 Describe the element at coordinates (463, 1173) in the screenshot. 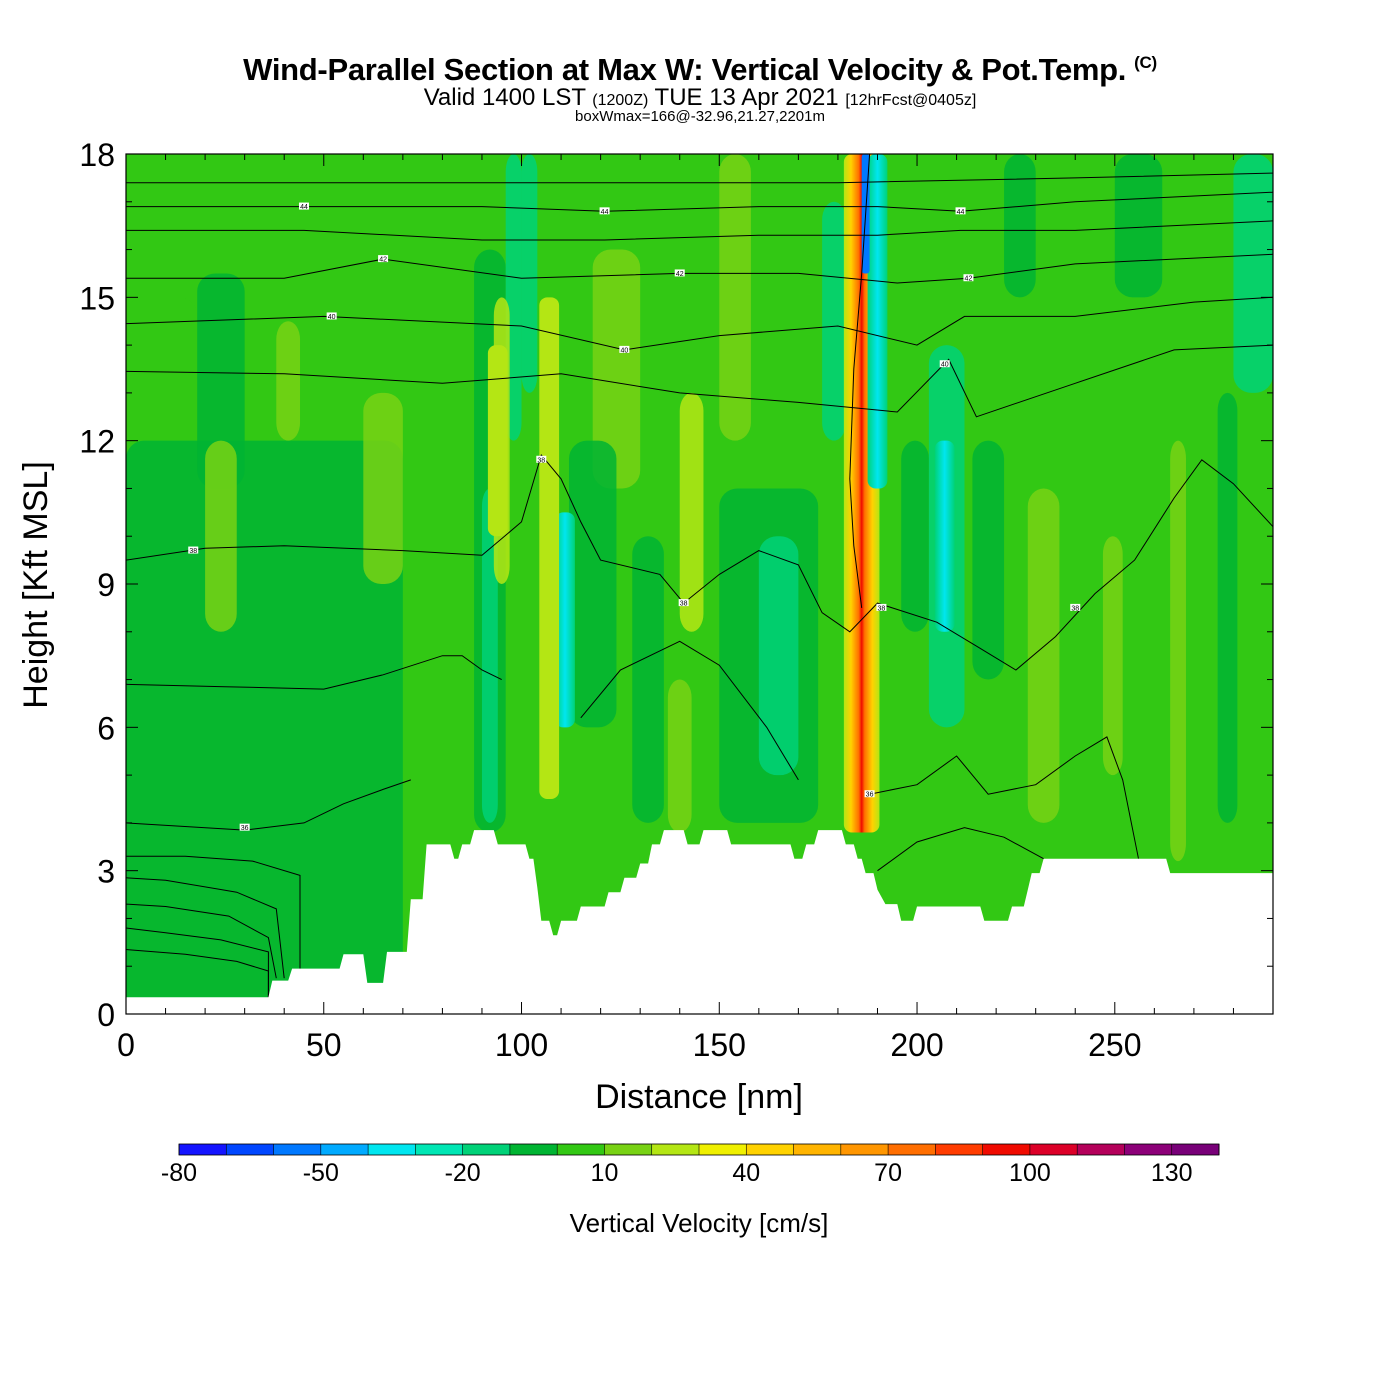

I see `colorbar-label: -20` at that location.